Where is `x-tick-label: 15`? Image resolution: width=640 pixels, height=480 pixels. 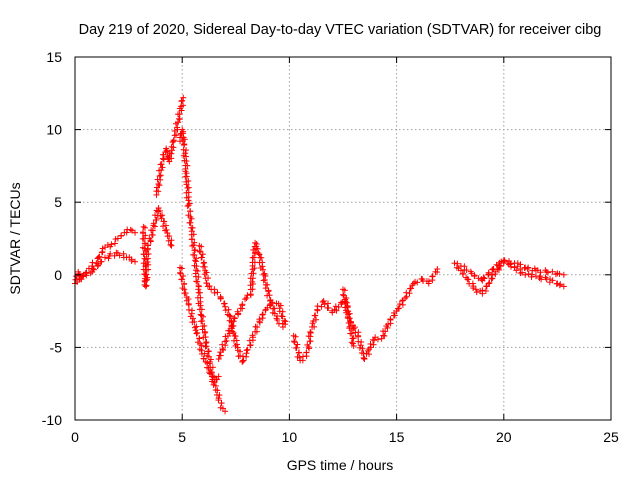
x-tick-label: 15 is located at coordinates (397, 437).